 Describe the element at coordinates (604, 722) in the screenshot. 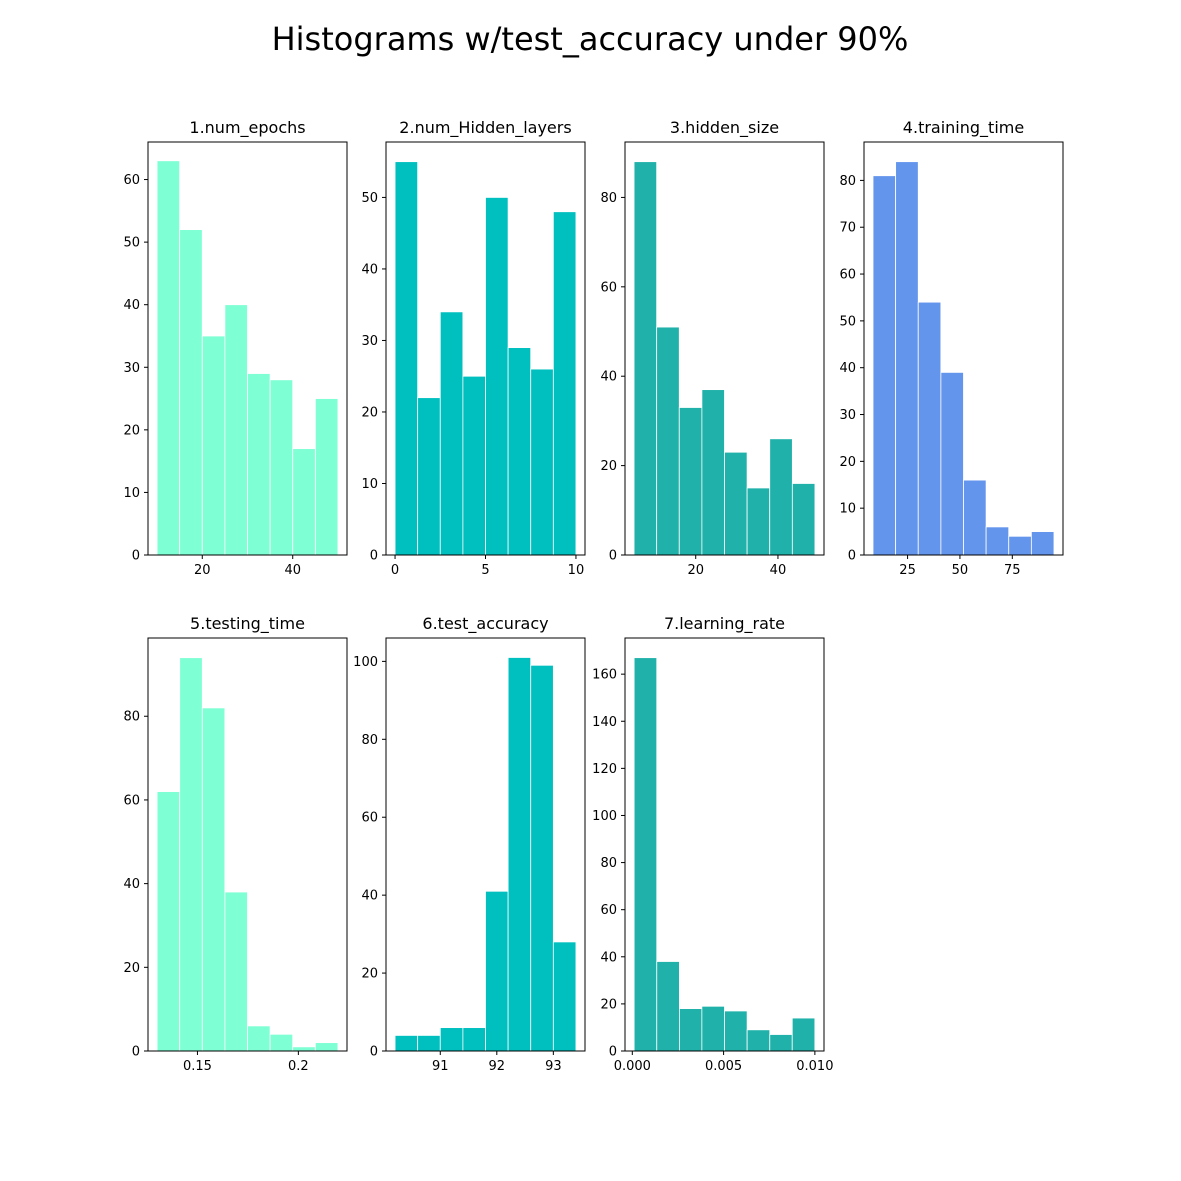

I see `y-tick-label: 140` at that location.